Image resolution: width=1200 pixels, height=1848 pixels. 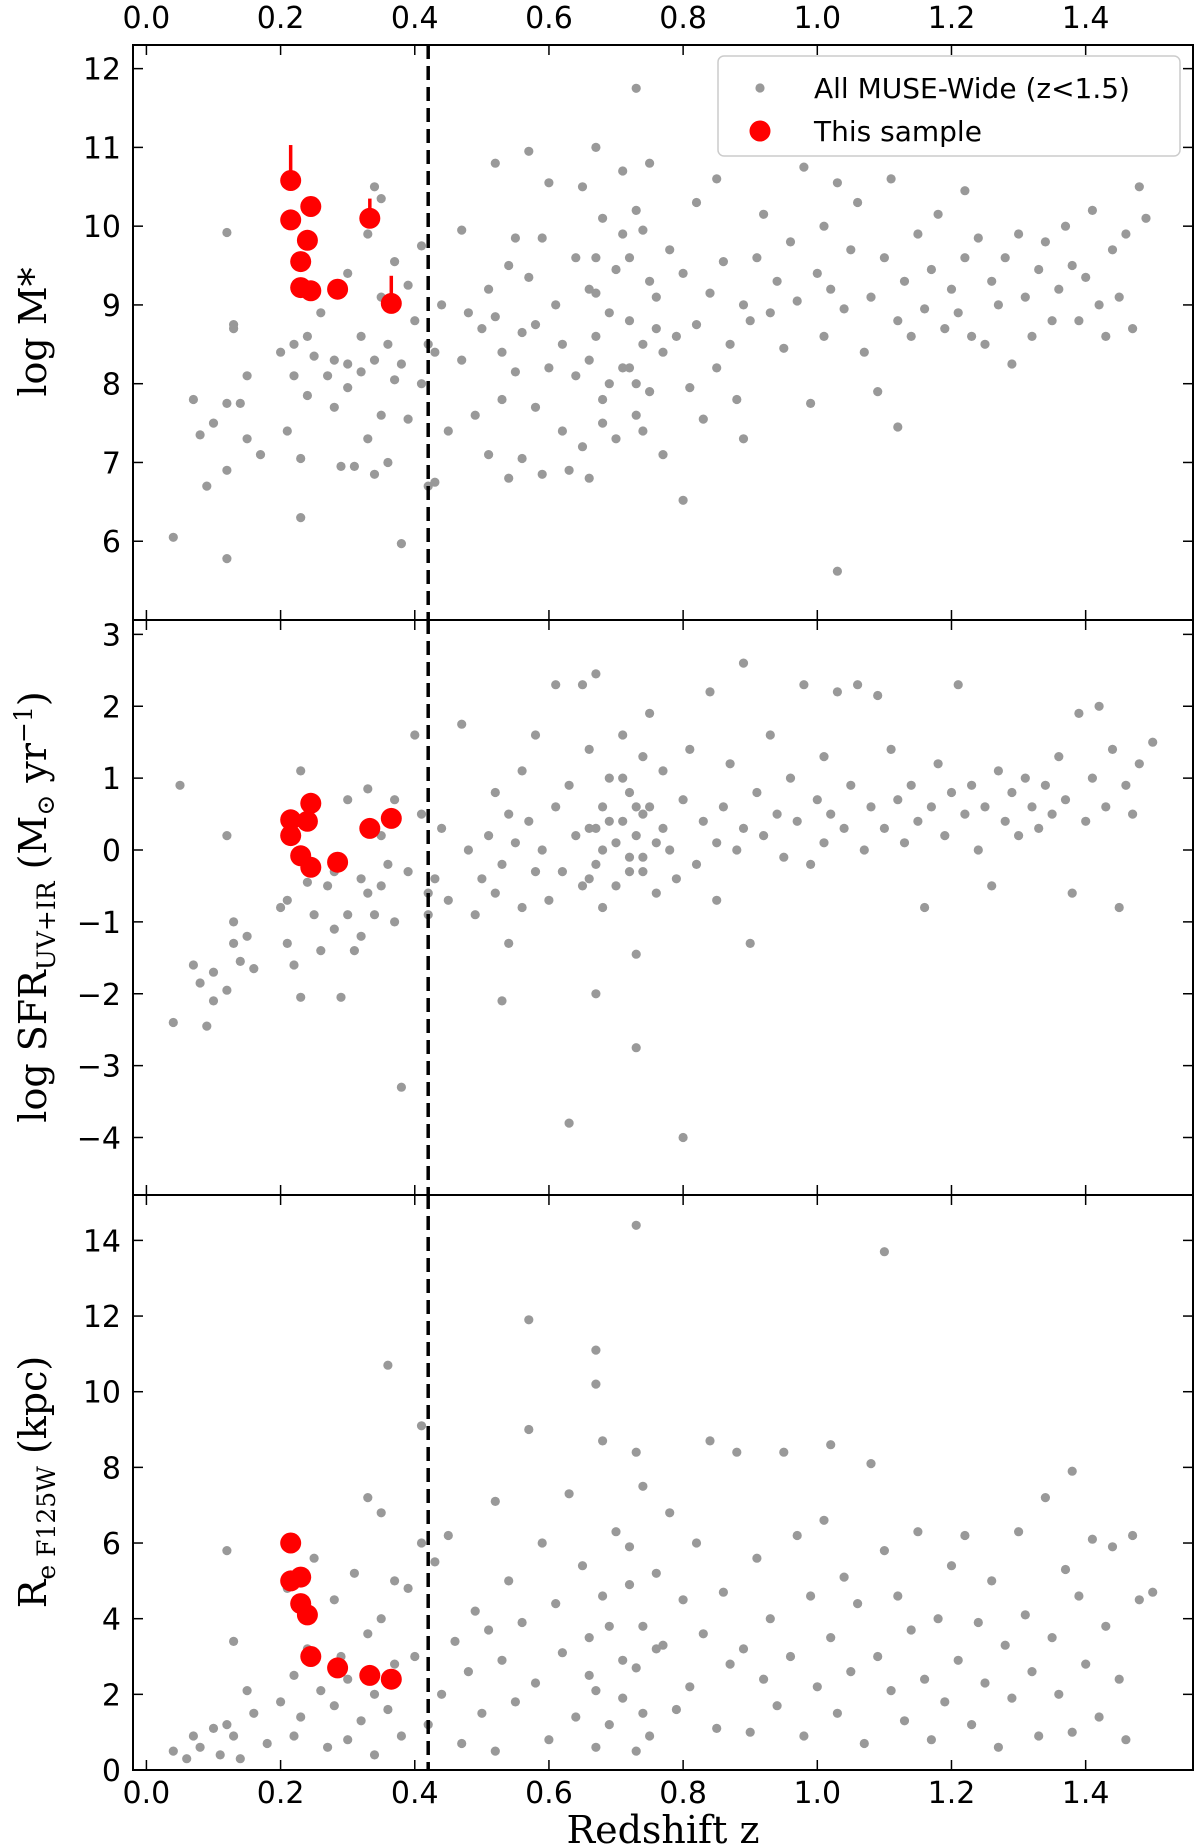 I want to click on y-tick-label: 9, so click(x=111, y=306).